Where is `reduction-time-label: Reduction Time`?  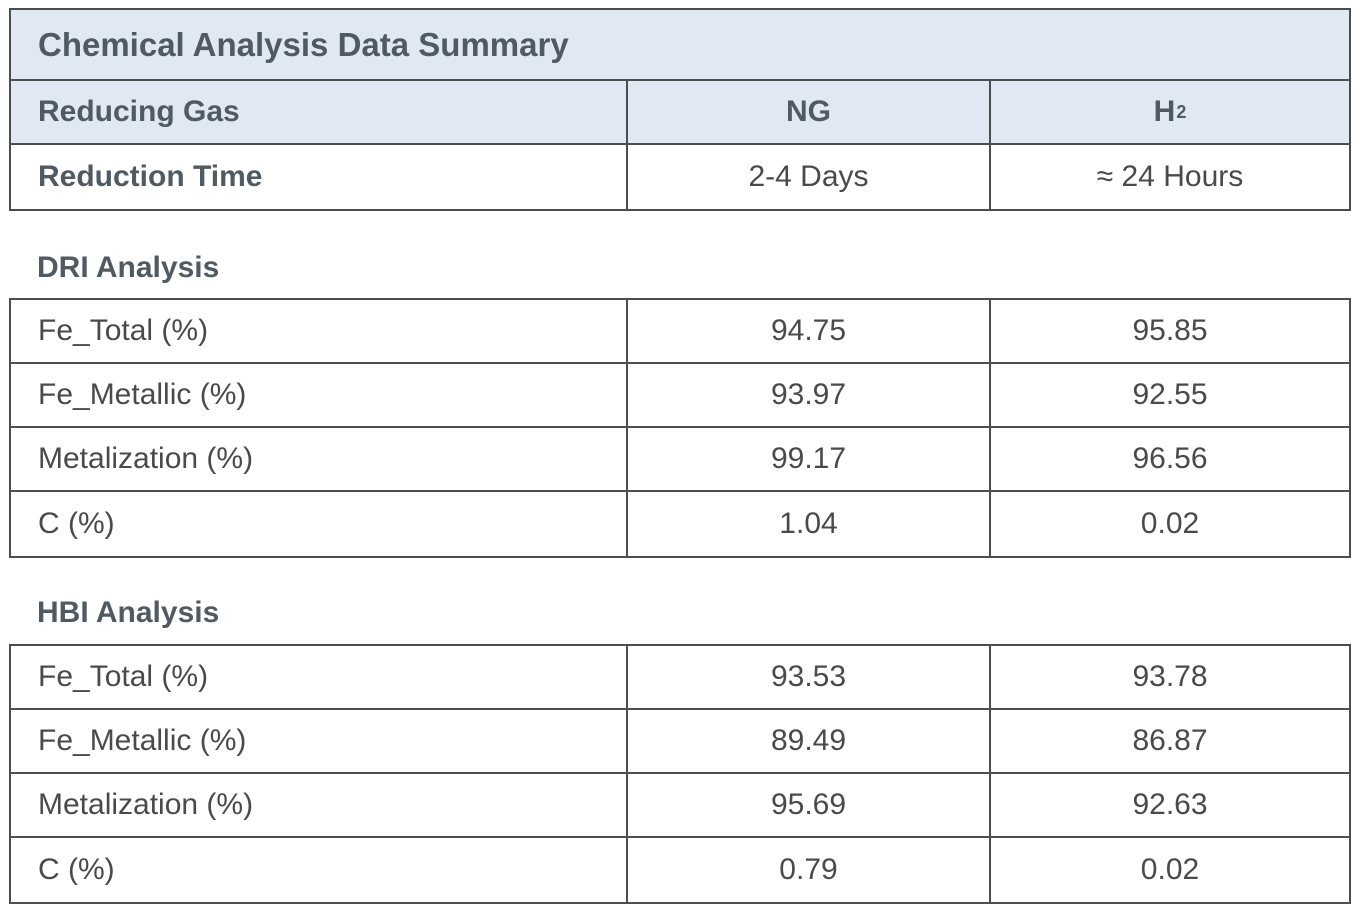 reduction-time-label: Reduction Time is located at coordinates (319, 177).